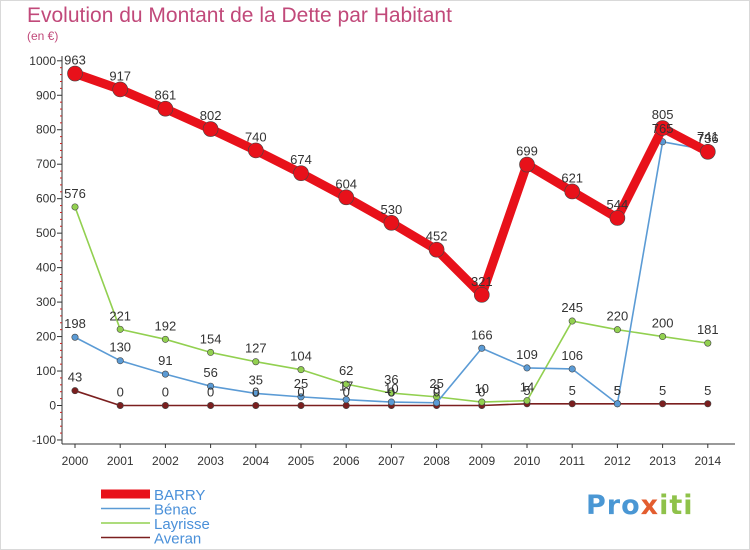 The image size is (750, 550). What do you see at coordinates (75, 461) in the screenshot?
I see `x-tick-label: 2000` at bounding box center [75, 461].